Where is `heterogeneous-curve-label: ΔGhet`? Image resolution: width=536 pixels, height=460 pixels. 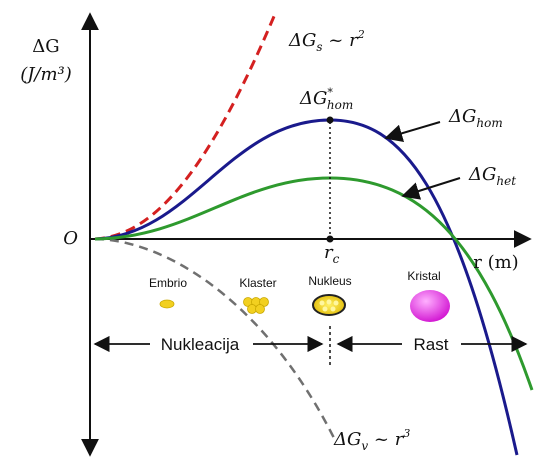
heterogeneous-curve-label: ΔGhet is located at coordinates (492, 176).